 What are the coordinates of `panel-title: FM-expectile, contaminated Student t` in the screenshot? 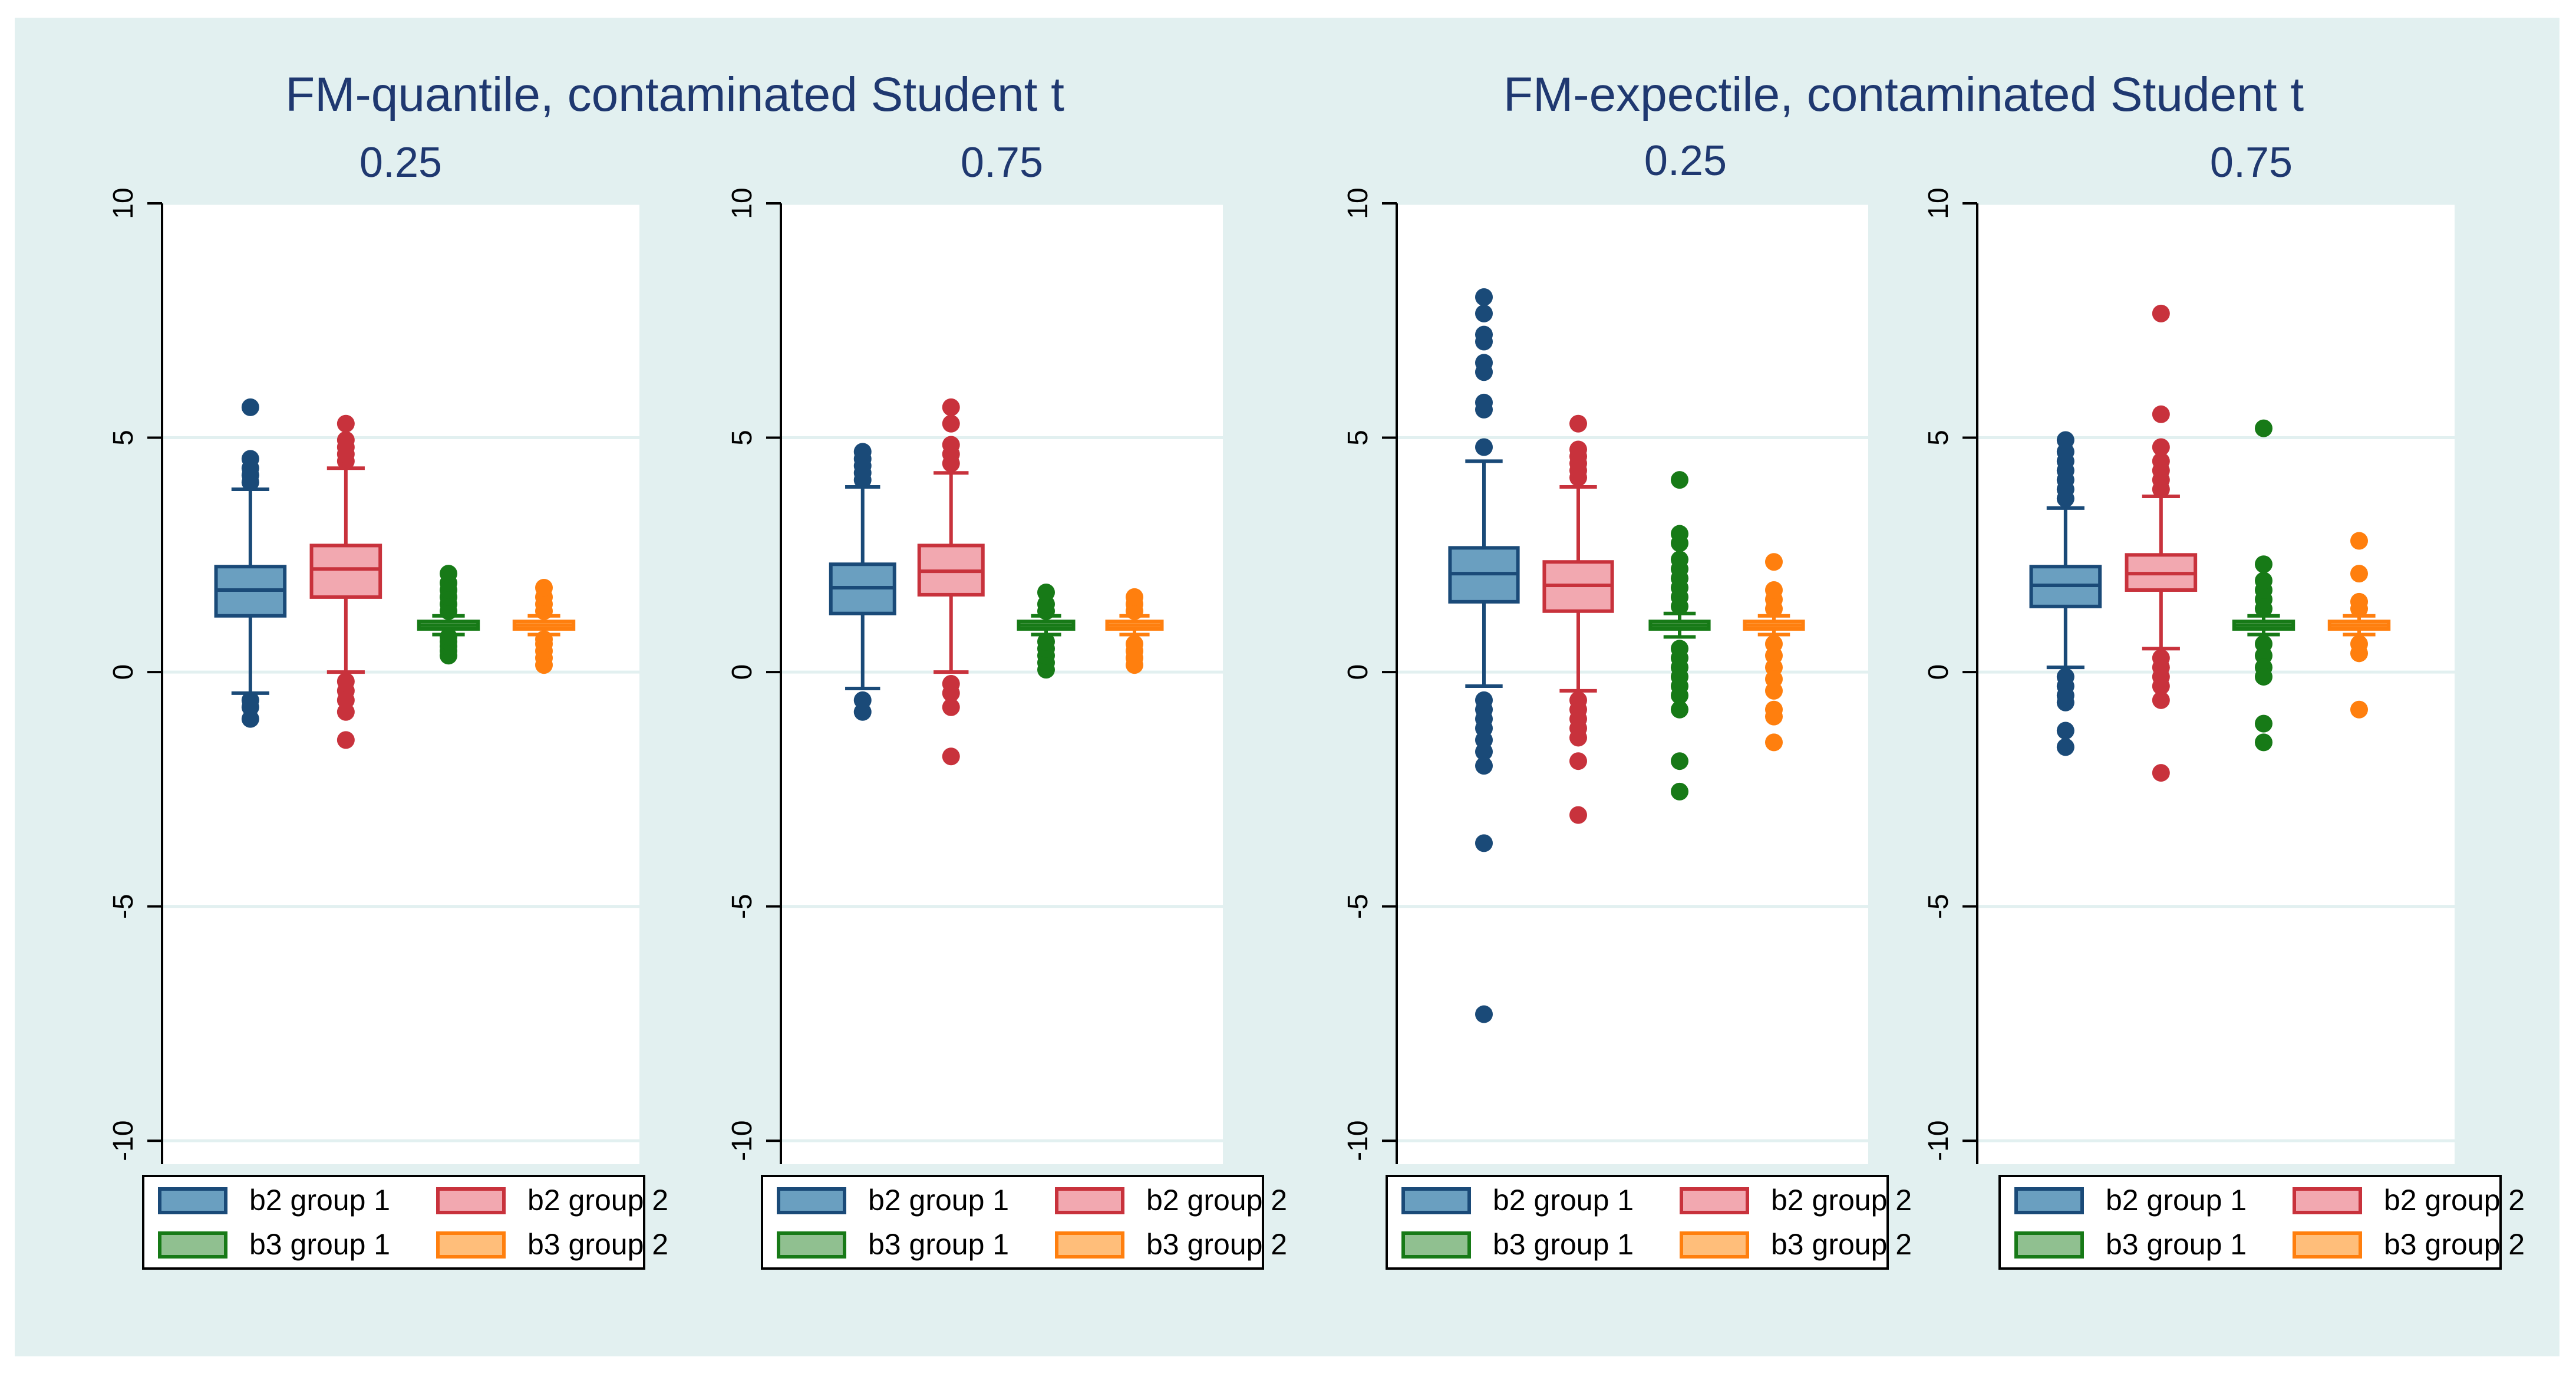 It's located at (1903, 94).